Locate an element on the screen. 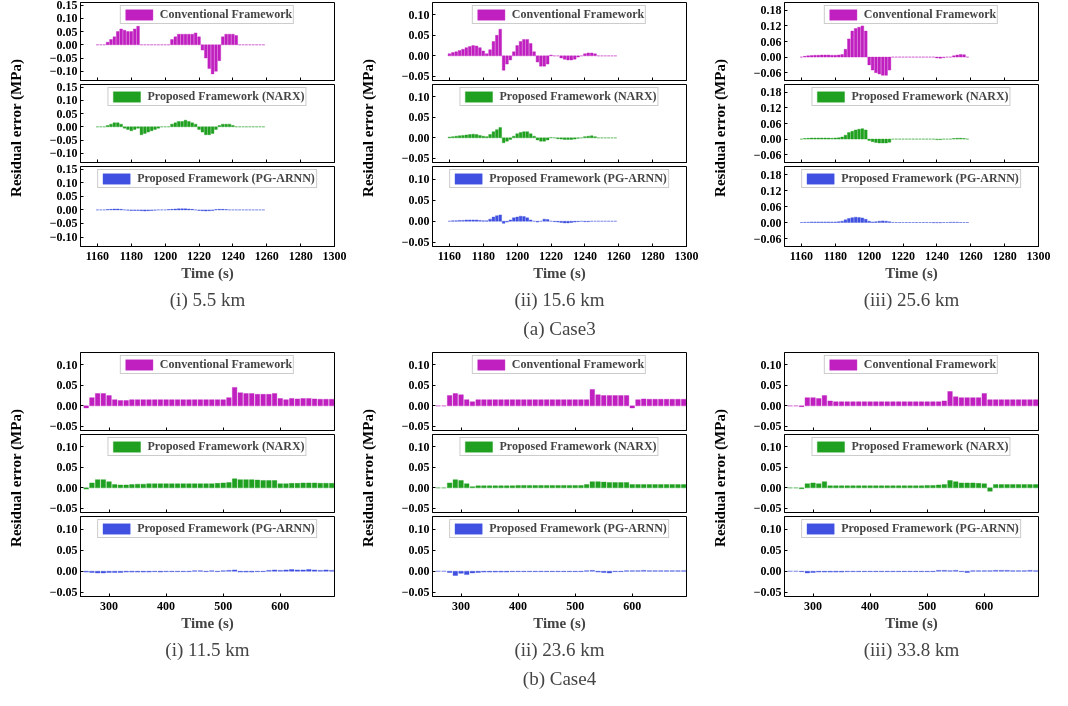  y-tick-label: 0.06 is located at coordinates (771, 41).